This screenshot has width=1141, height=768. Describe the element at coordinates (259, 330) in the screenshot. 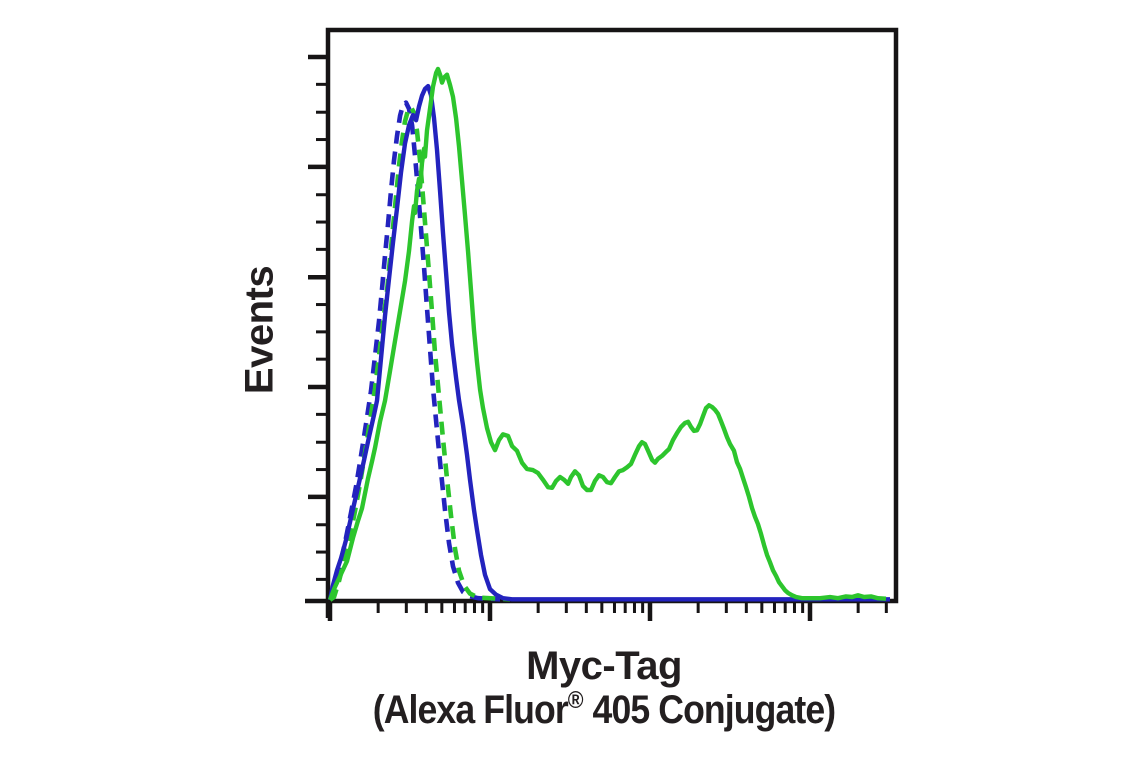

I see `y-axis-label: Events` at that location.